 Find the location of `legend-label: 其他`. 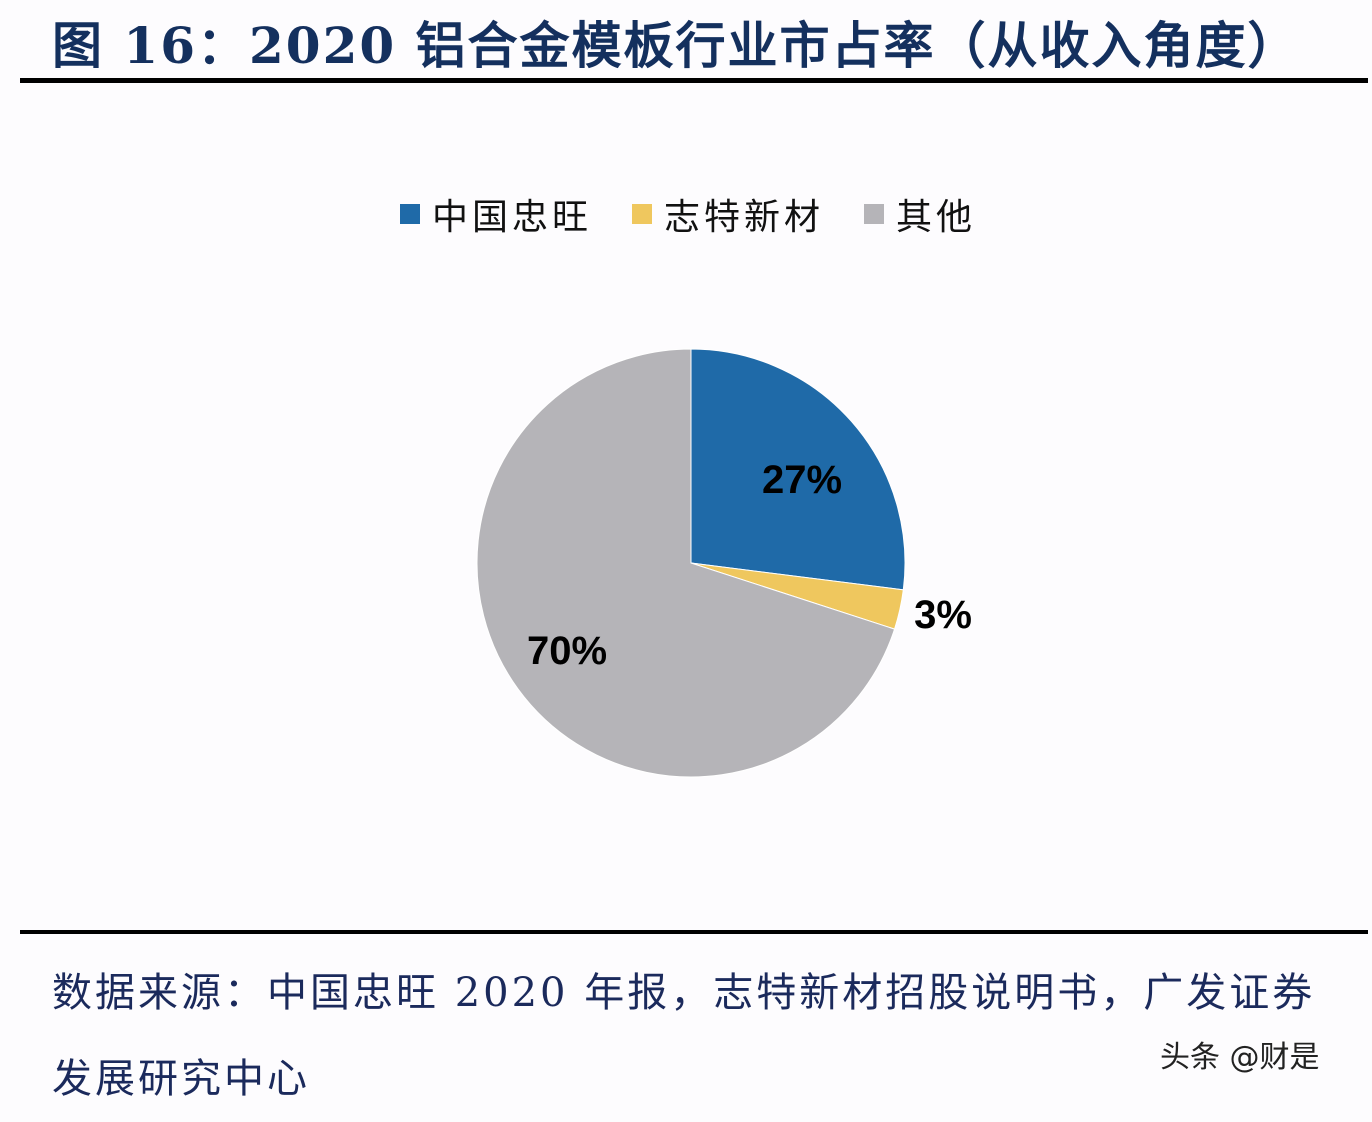

legend-label: 其他 is located at coordinates (936, 217).